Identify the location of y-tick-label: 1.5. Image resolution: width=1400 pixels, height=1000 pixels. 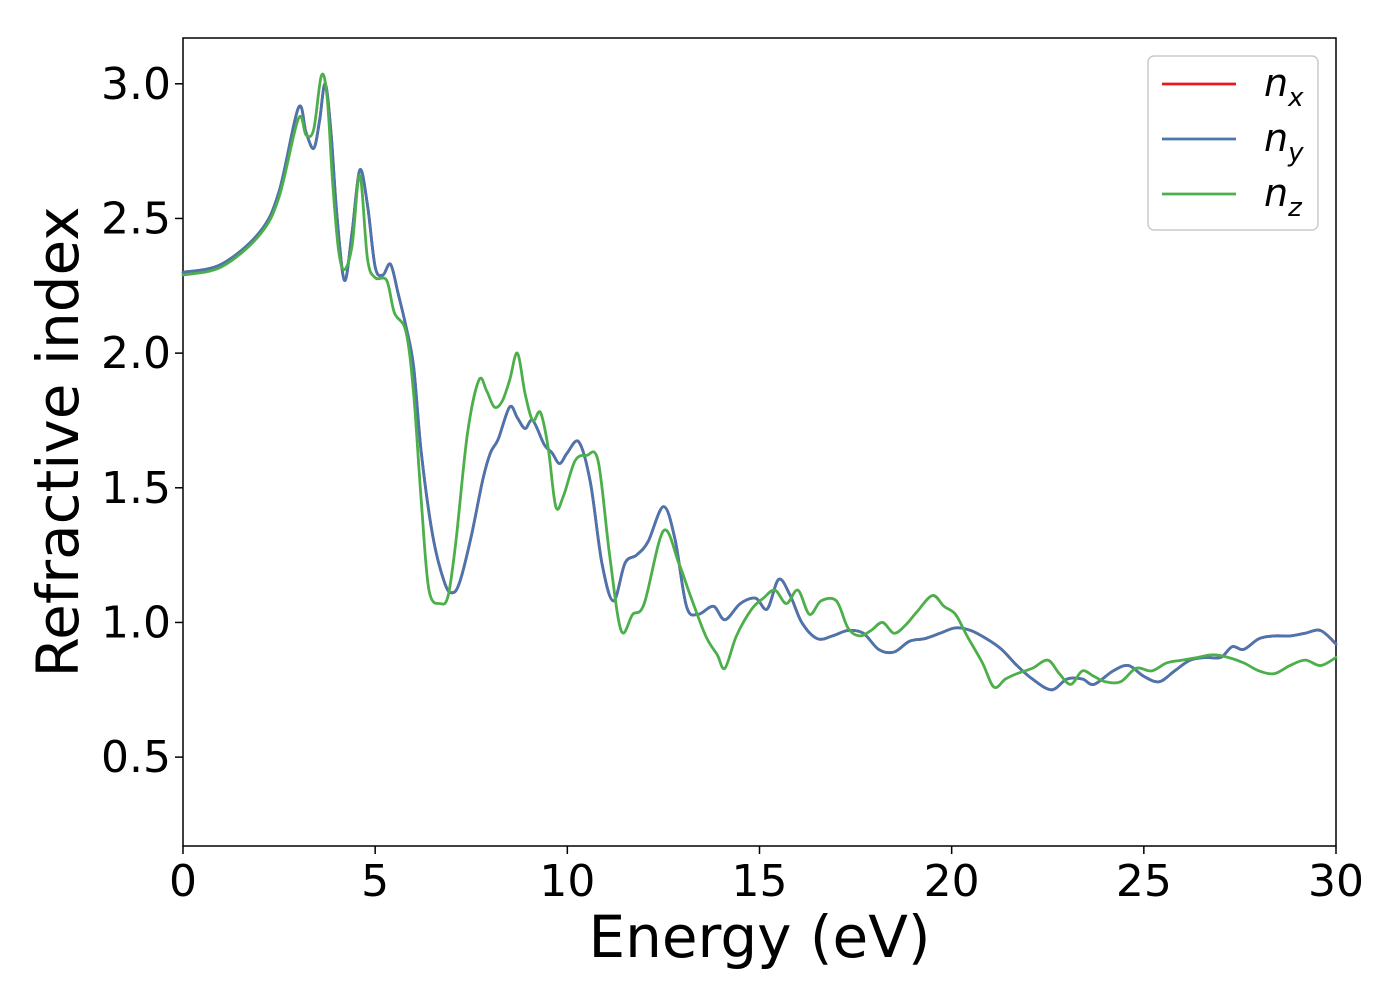
(136, 488).